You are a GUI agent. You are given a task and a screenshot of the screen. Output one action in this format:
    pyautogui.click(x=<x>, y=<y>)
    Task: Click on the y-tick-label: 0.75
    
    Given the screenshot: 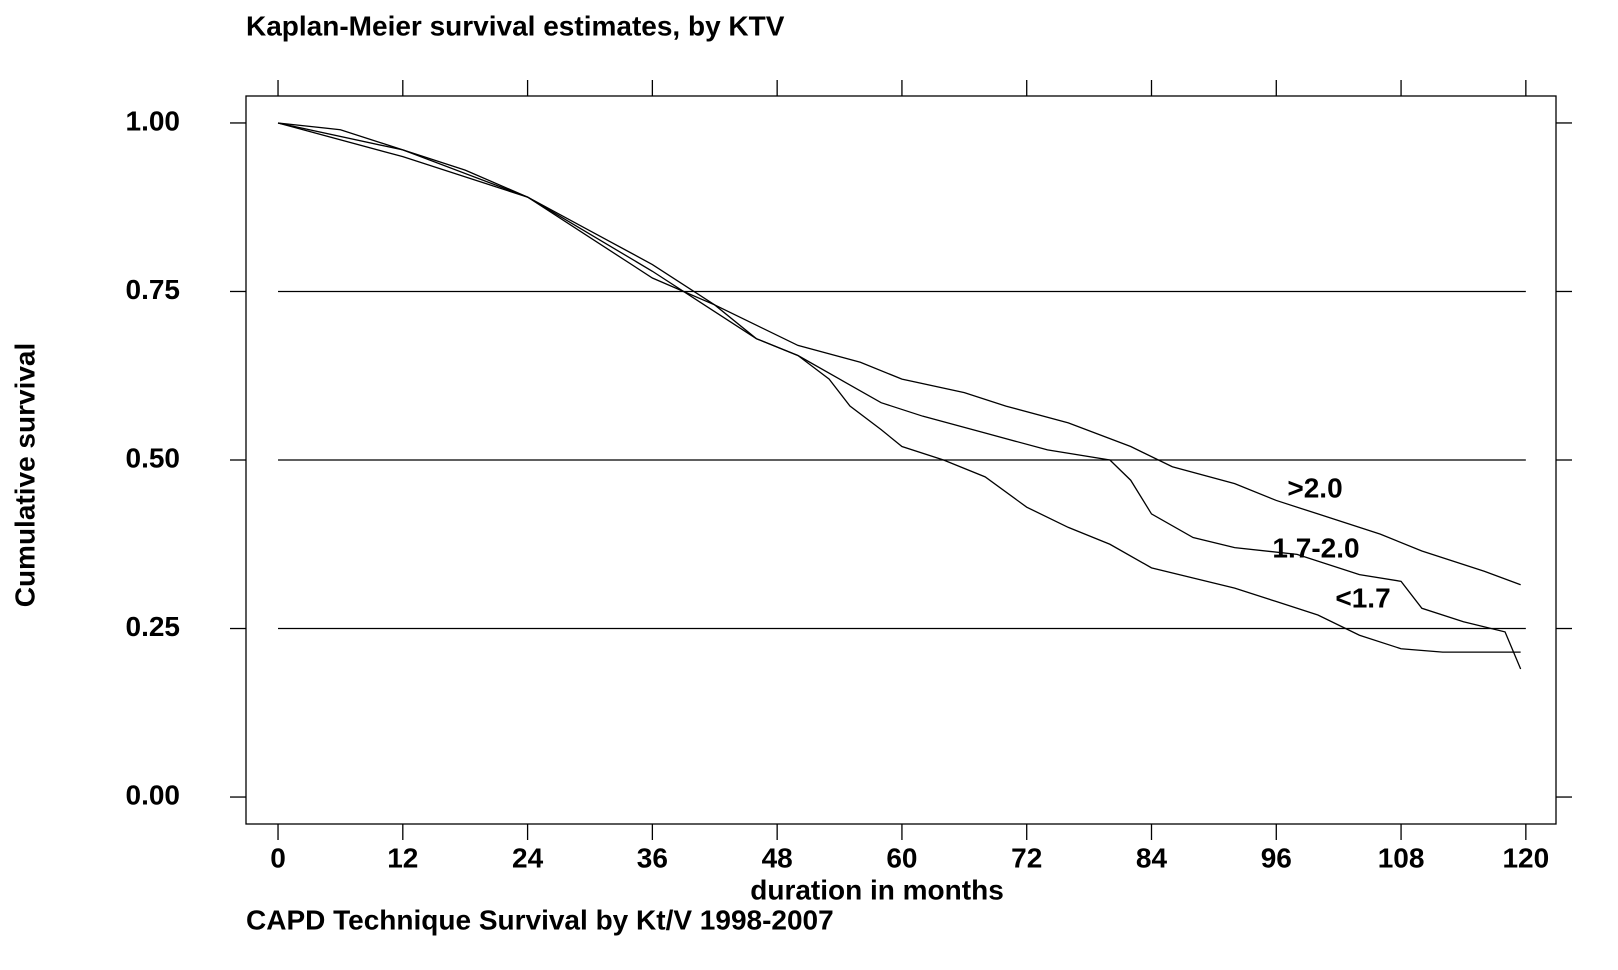 What is the action you would take?
    pyautogui.click(x=153, y=289)
    